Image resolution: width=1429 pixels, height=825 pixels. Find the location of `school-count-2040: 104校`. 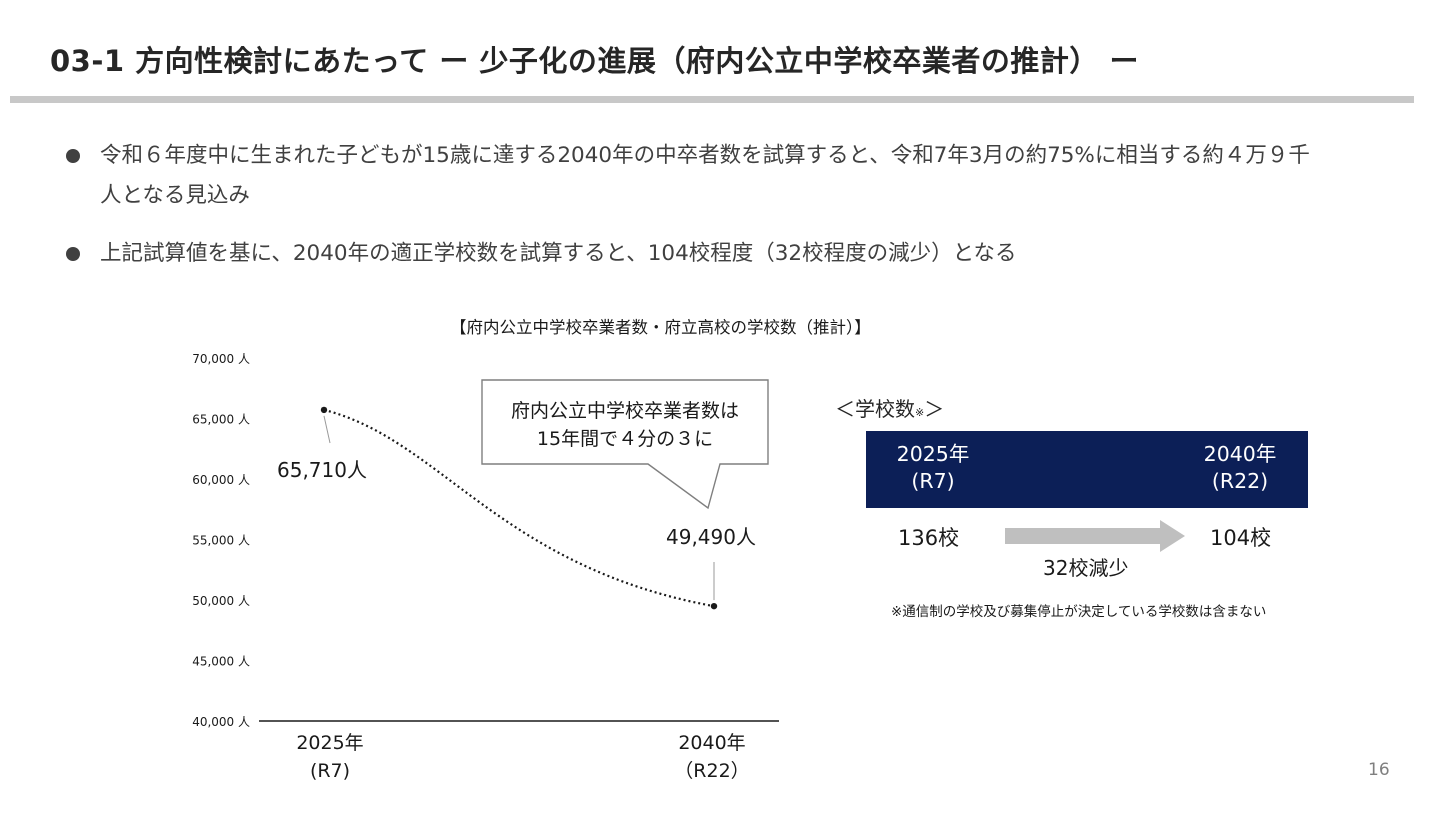

school-count-2040: 104校 is located at coordinates (1241, 538).